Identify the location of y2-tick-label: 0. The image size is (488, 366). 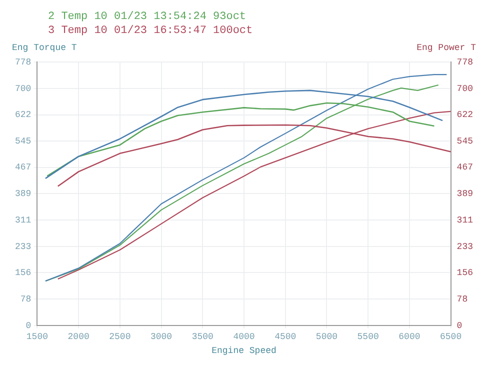
(459, 325).